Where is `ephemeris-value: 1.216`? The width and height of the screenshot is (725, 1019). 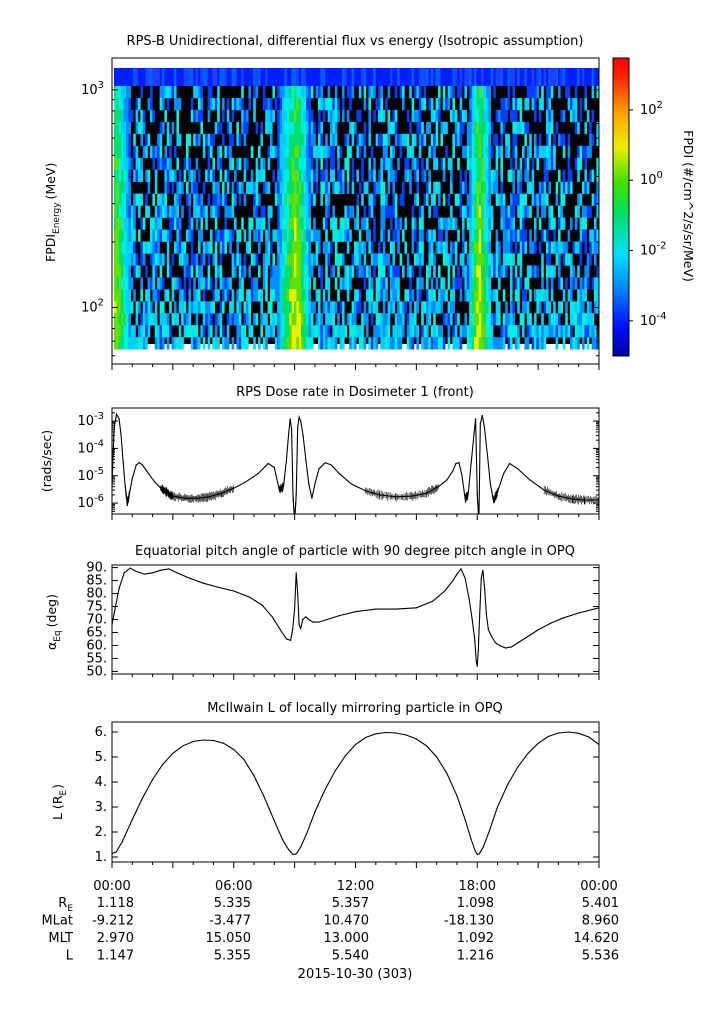 ephemeris-value: 1.216 is located at coordinates (475, 956).